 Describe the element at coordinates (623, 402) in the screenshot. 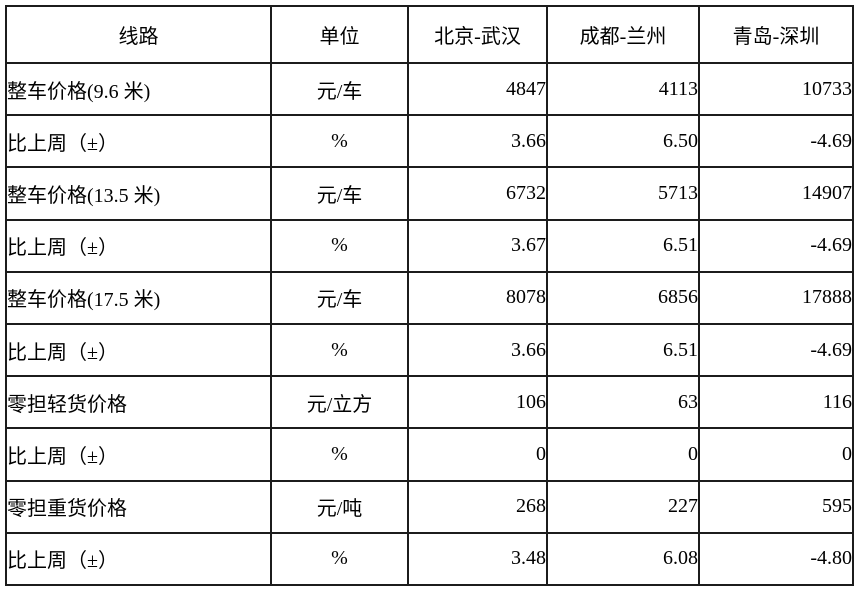

I see `value-chengdu-lanzhou: 63` at that location.